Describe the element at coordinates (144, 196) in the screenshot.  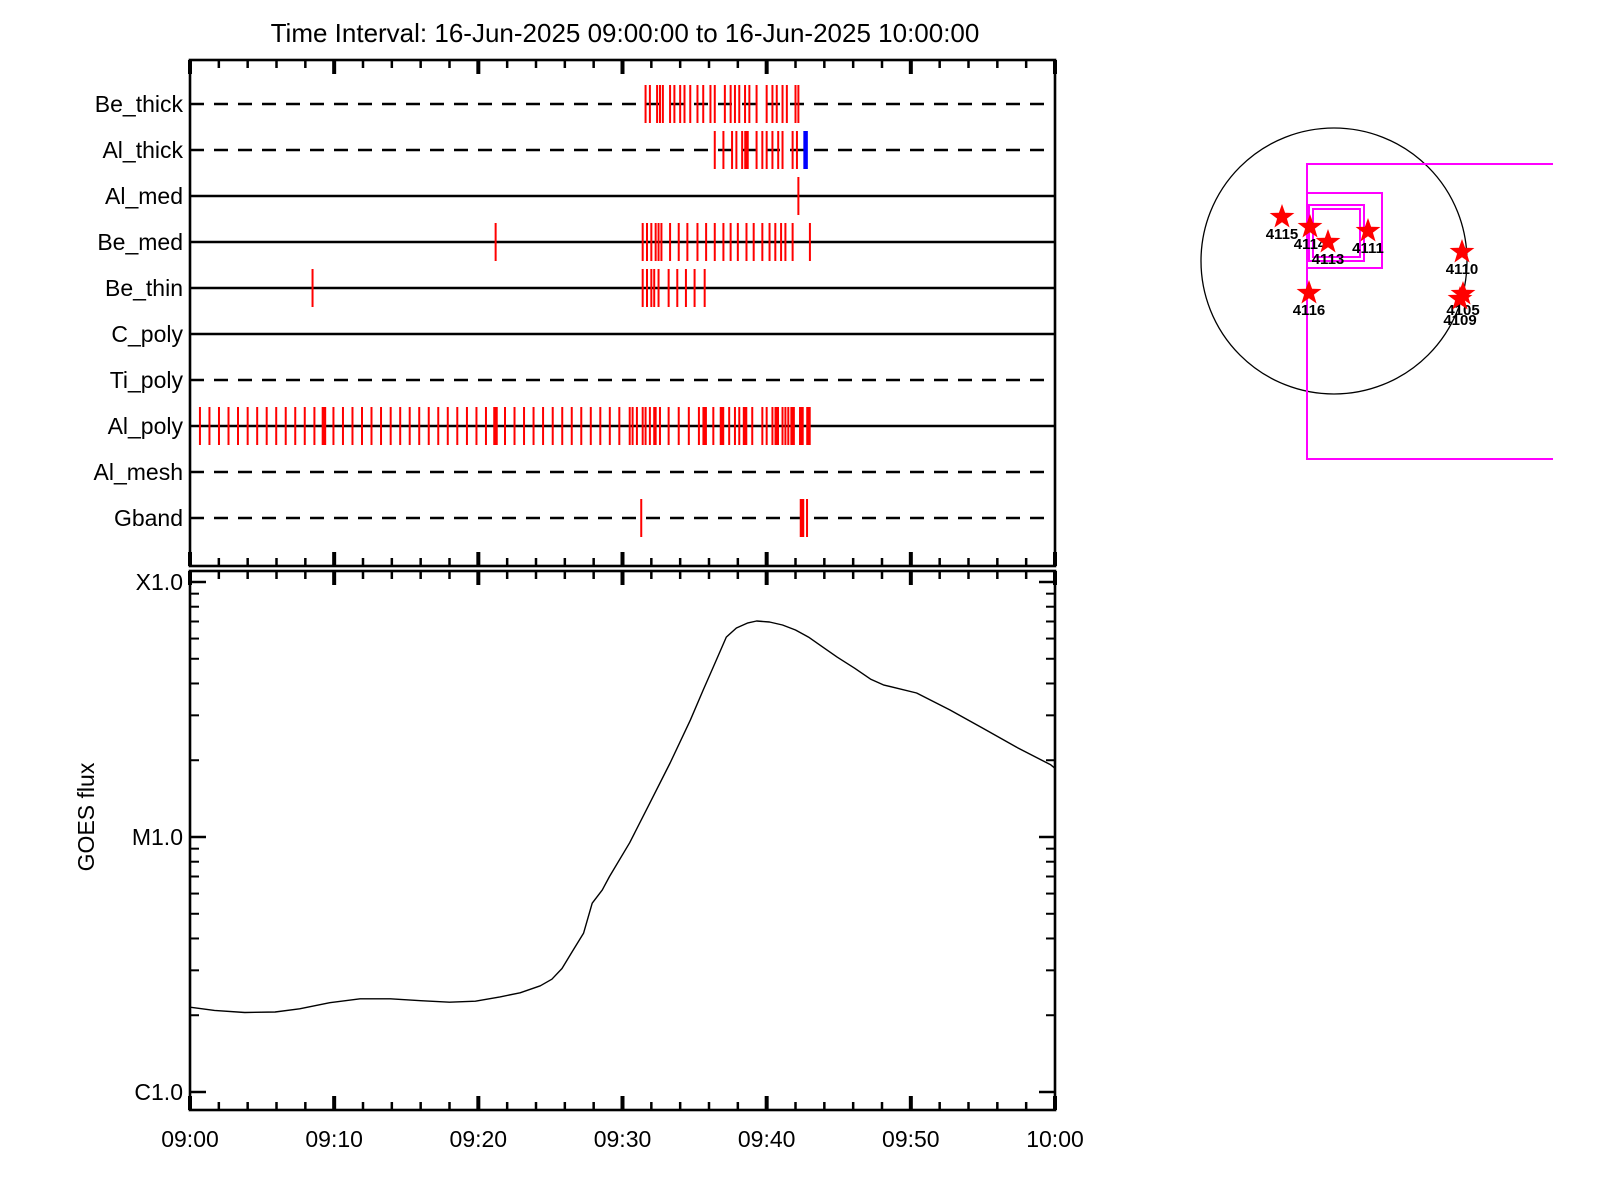
I see `filter-label-al_med: Al_med` at that location.